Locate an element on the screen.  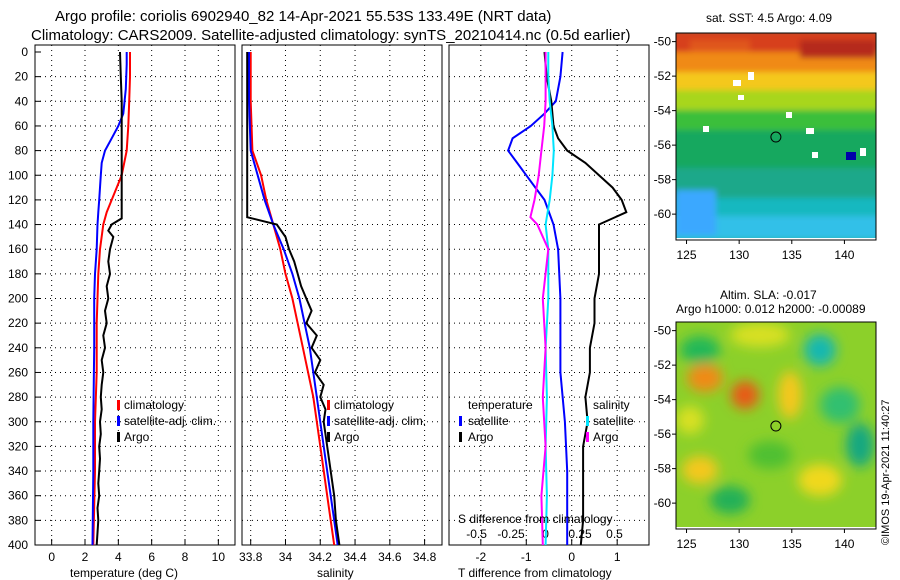
series-line-temperature-satellite is located at coordinates (537, 298).